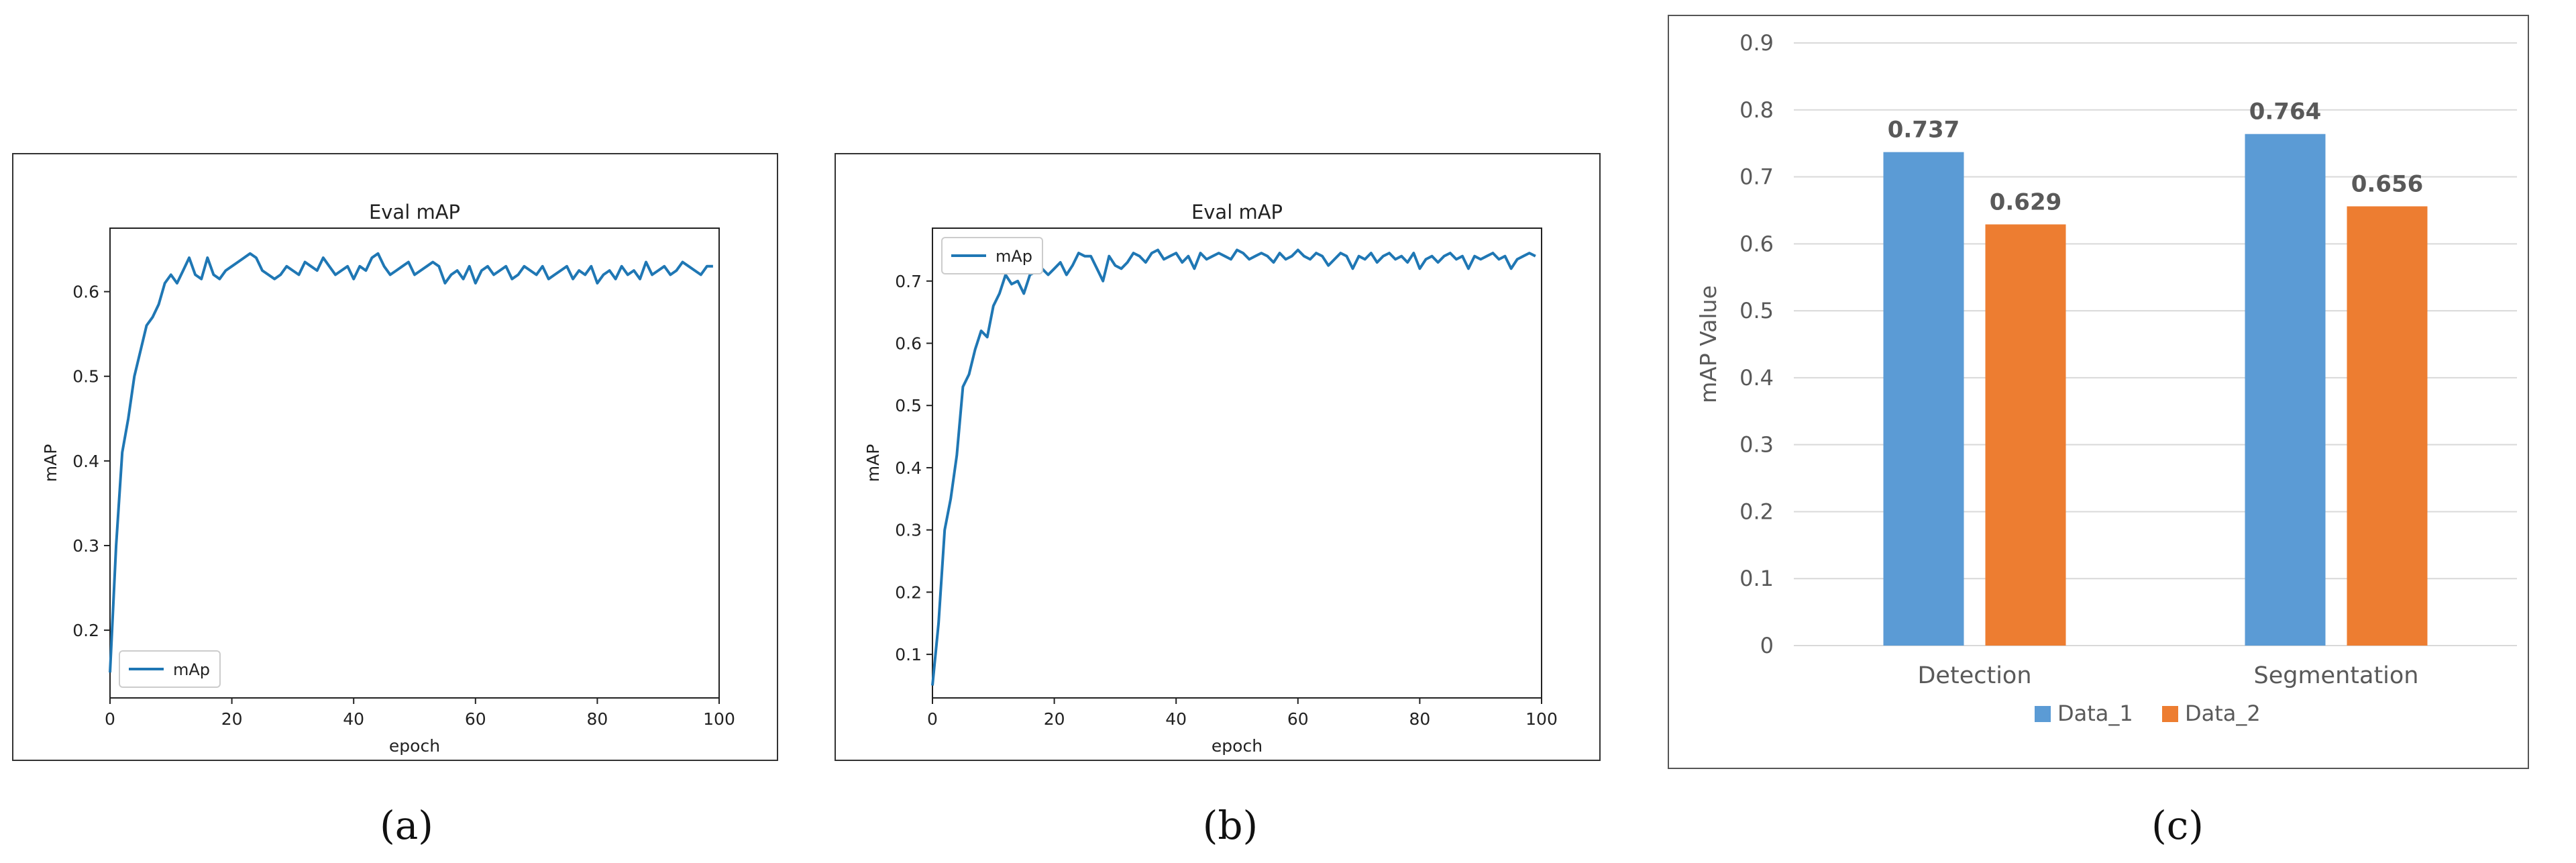  I want to click on y-tick-label: 0.8, so click(1756, 110).